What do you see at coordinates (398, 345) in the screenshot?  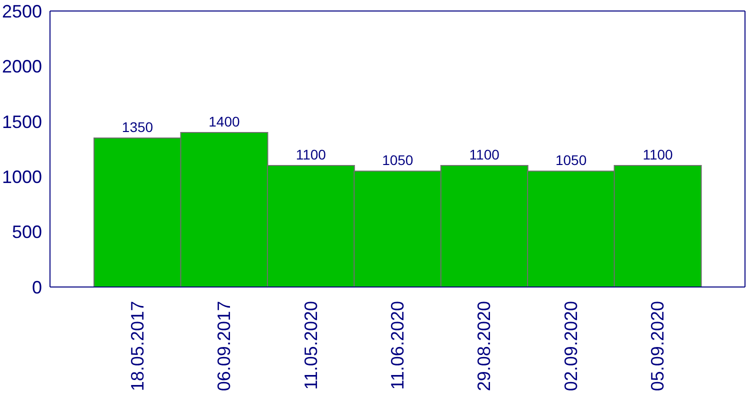 I see `x-tick-label: 11.06.2020` at bounding box center [398, 345].